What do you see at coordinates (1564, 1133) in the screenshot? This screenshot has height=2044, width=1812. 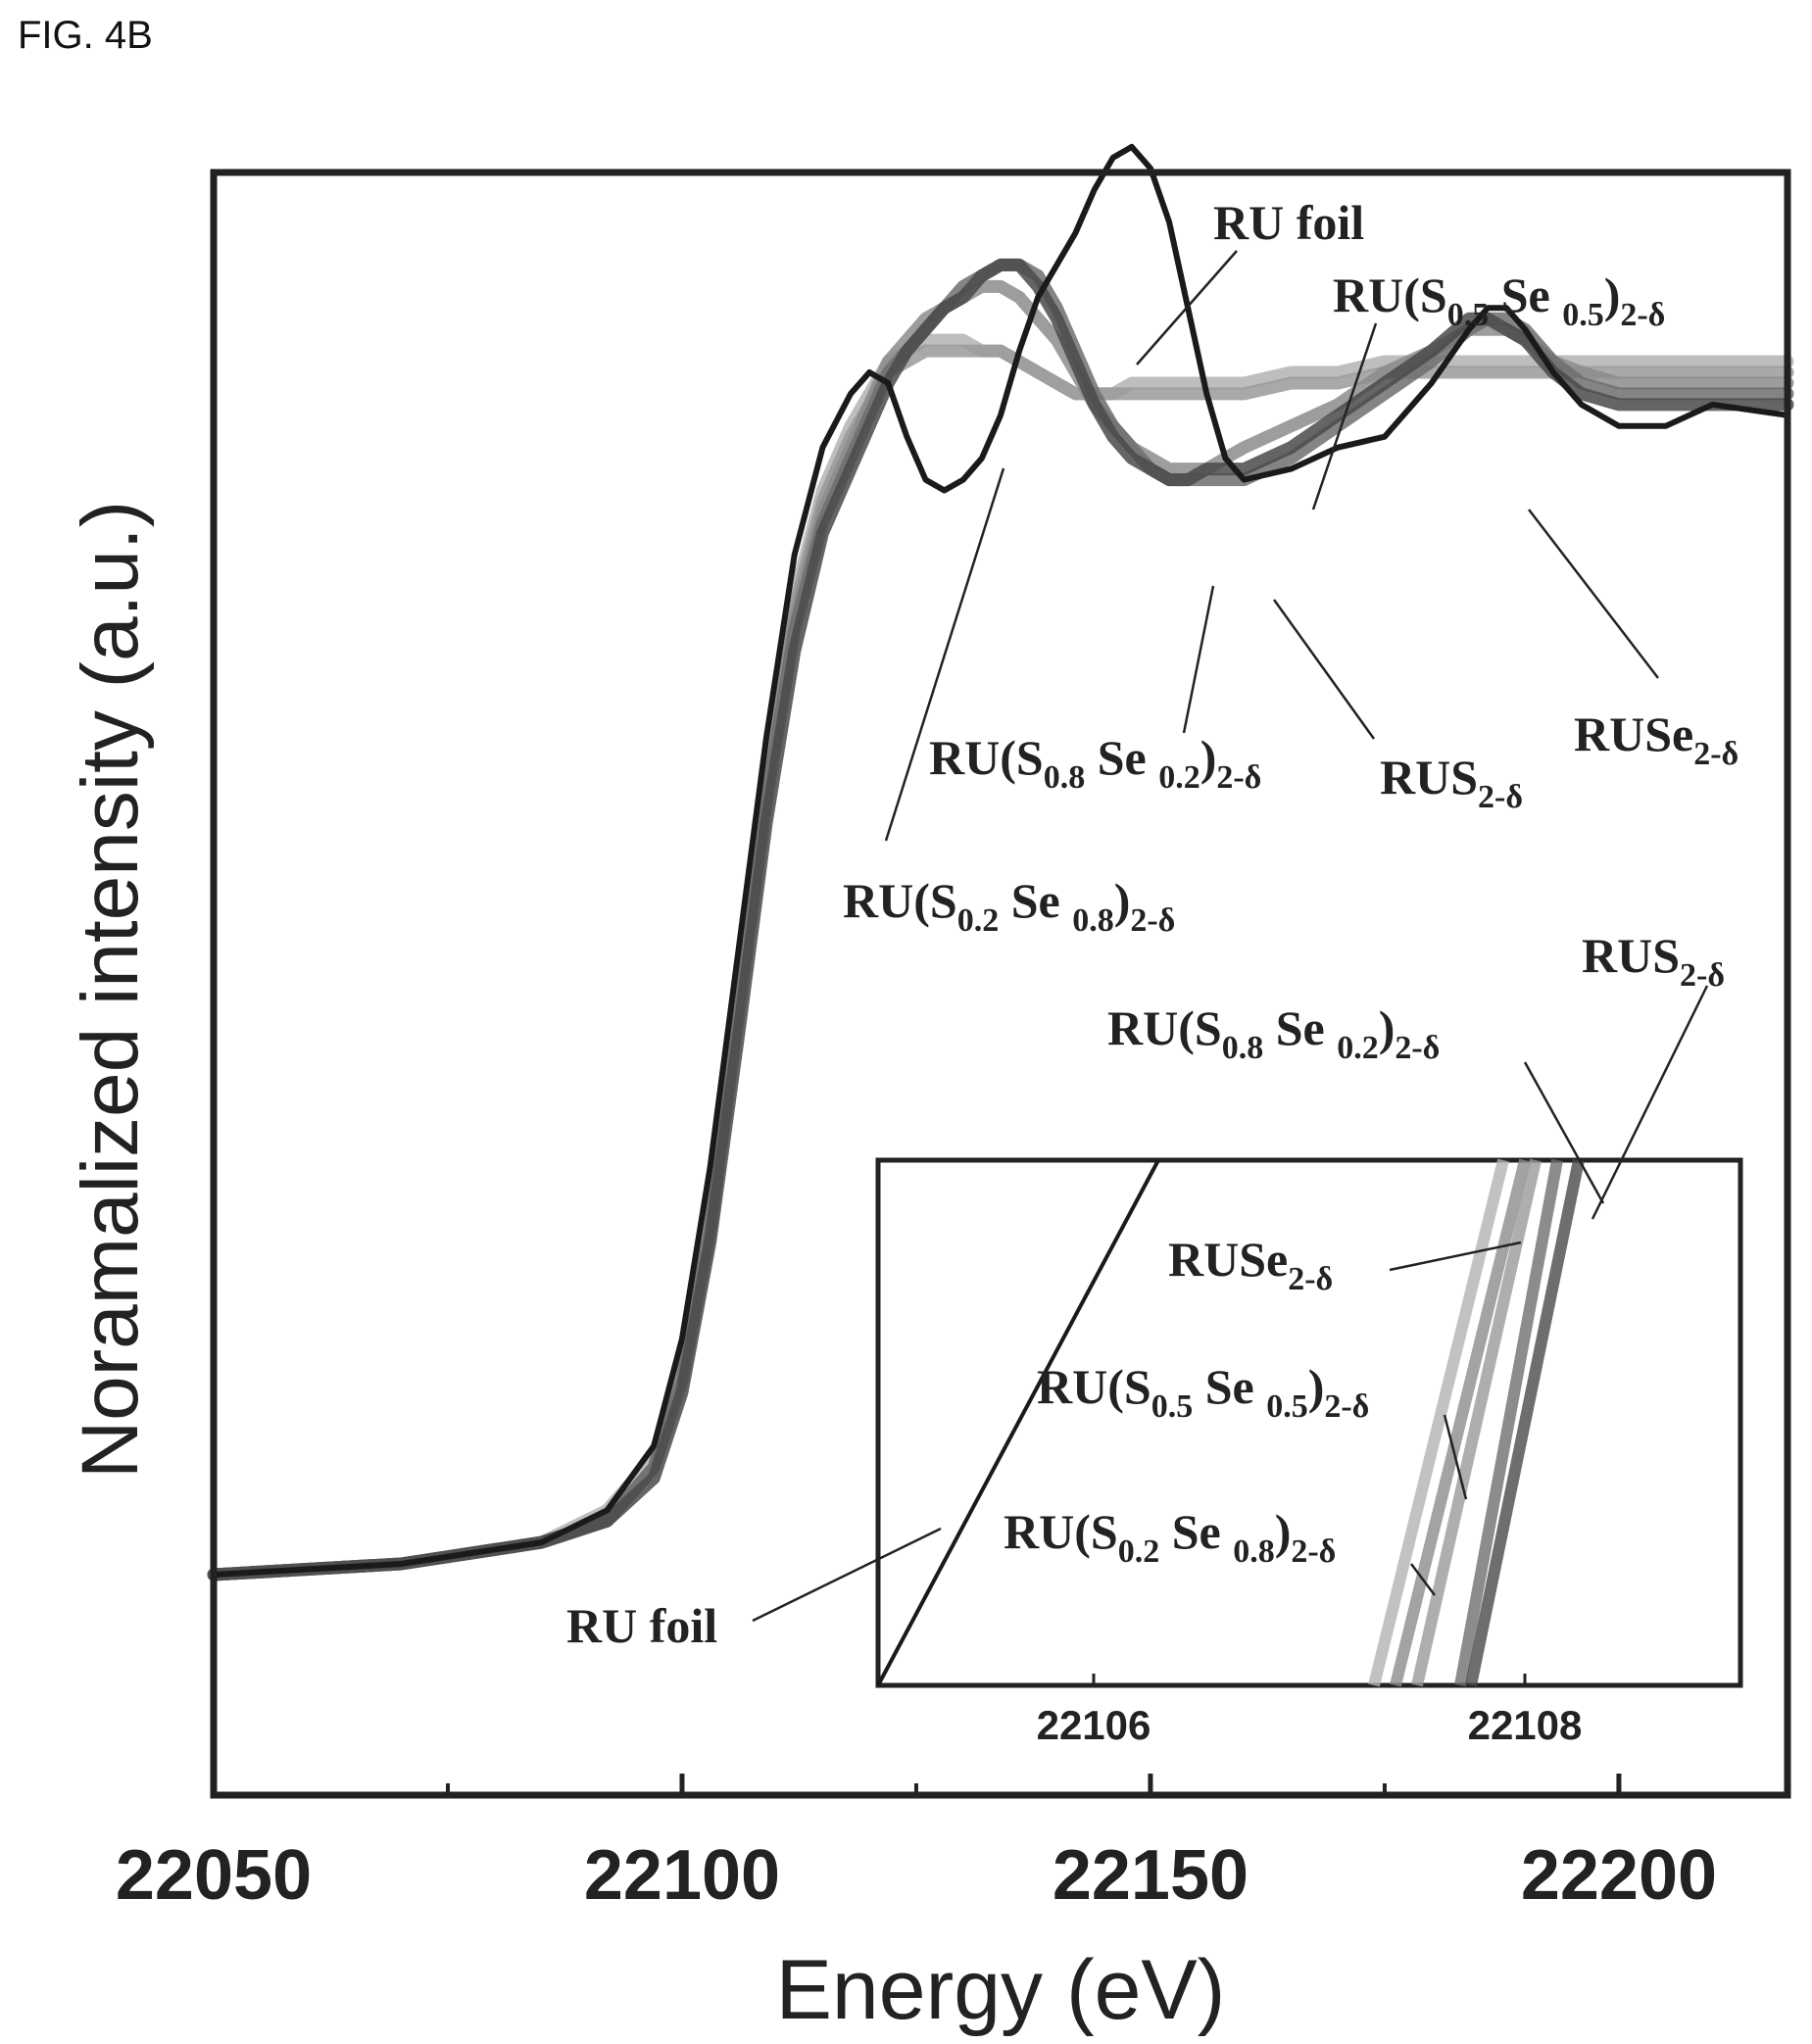 I see `leader-line-s08_inset` at bounding box center [1564, 1133].